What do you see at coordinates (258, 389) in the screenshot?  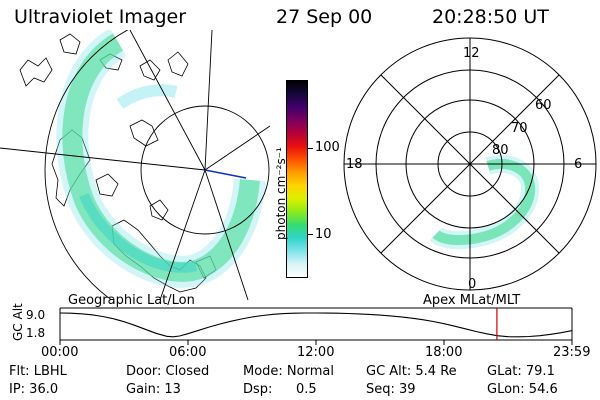 I see `dsp-label: Dsp:` at bounding box center [258, 389].